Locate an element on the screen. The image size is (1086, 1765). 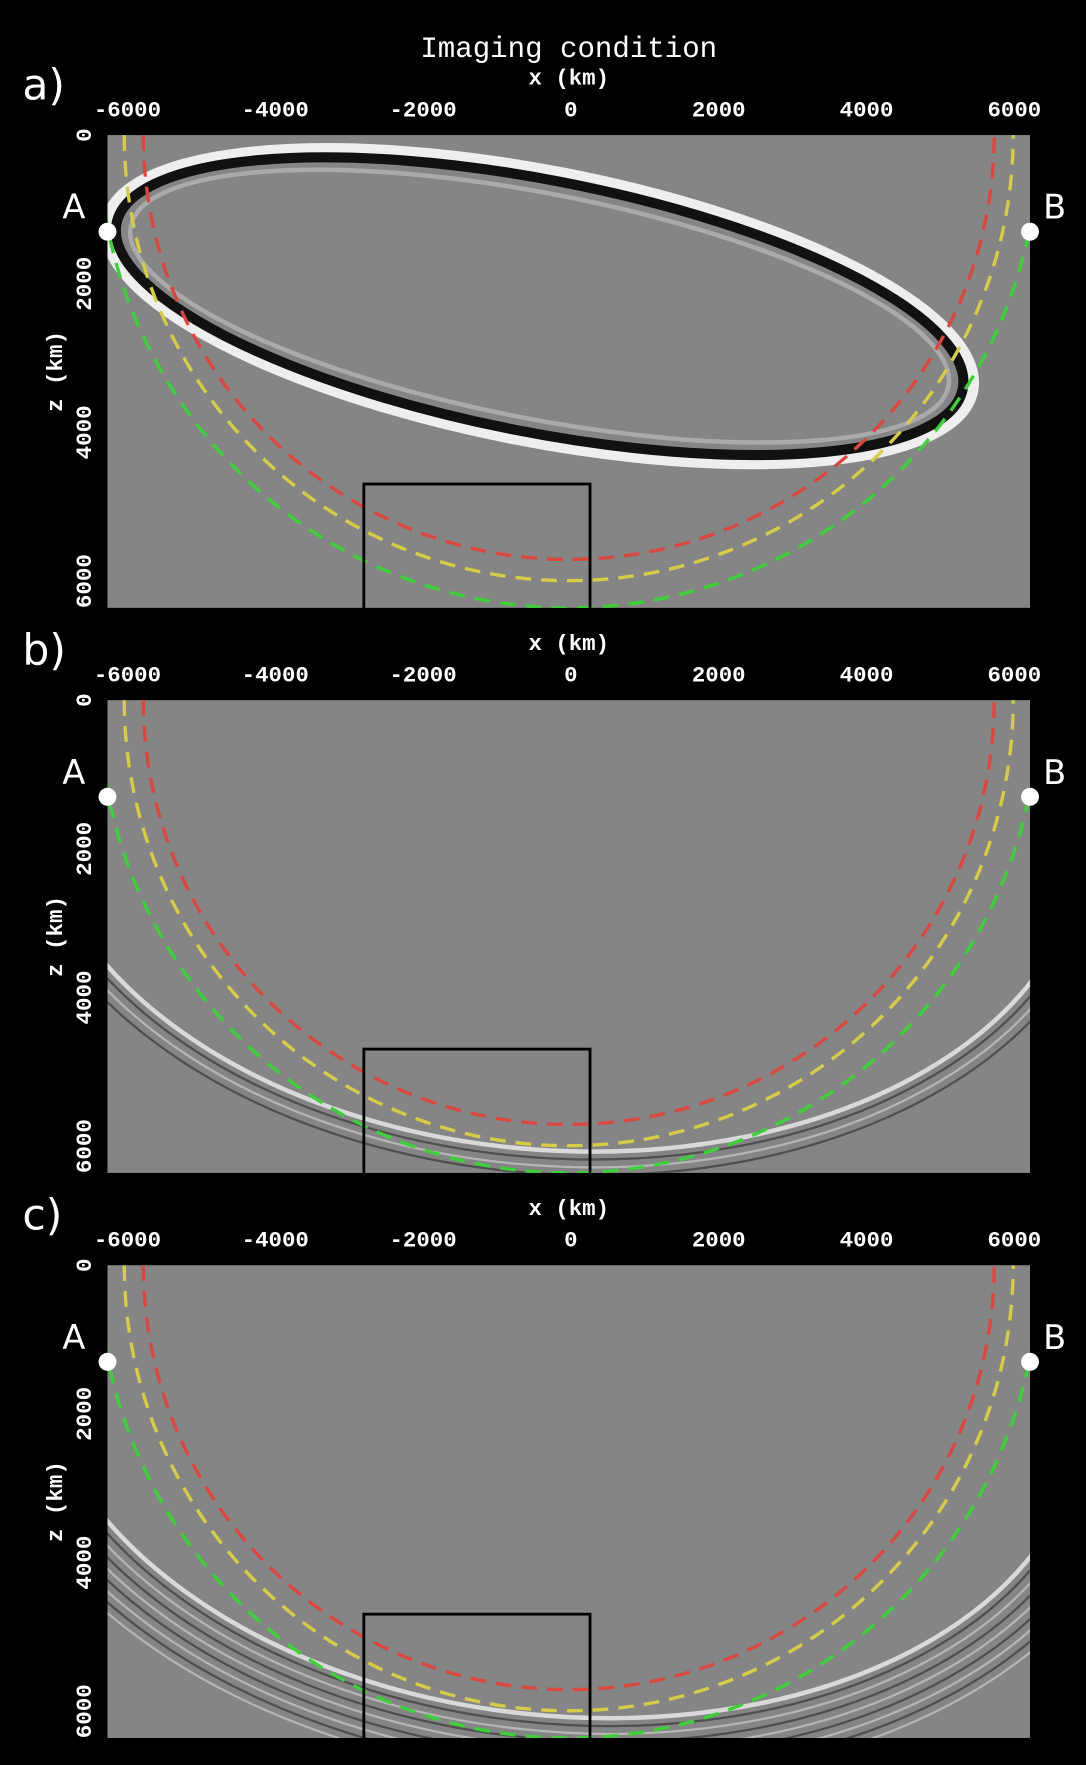
reflector is located at coordinates (539, 306).